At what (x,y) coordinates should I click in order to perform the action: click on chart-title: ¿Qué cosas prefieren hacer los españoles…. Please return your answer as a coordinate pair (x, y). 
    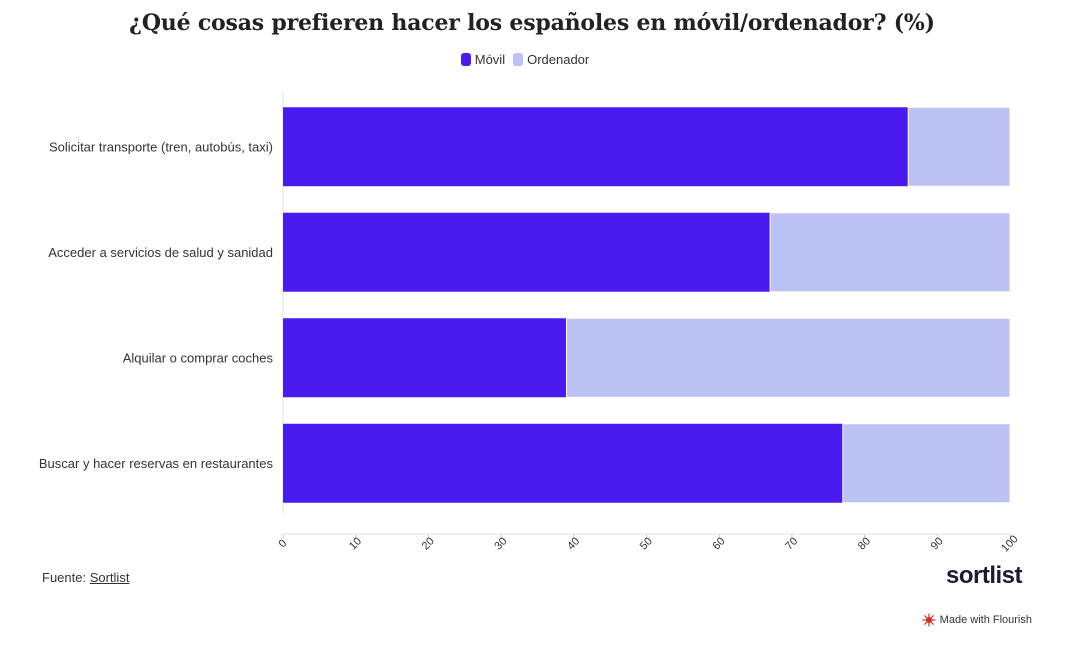
    Looking at the image, I should click on (532, 23).